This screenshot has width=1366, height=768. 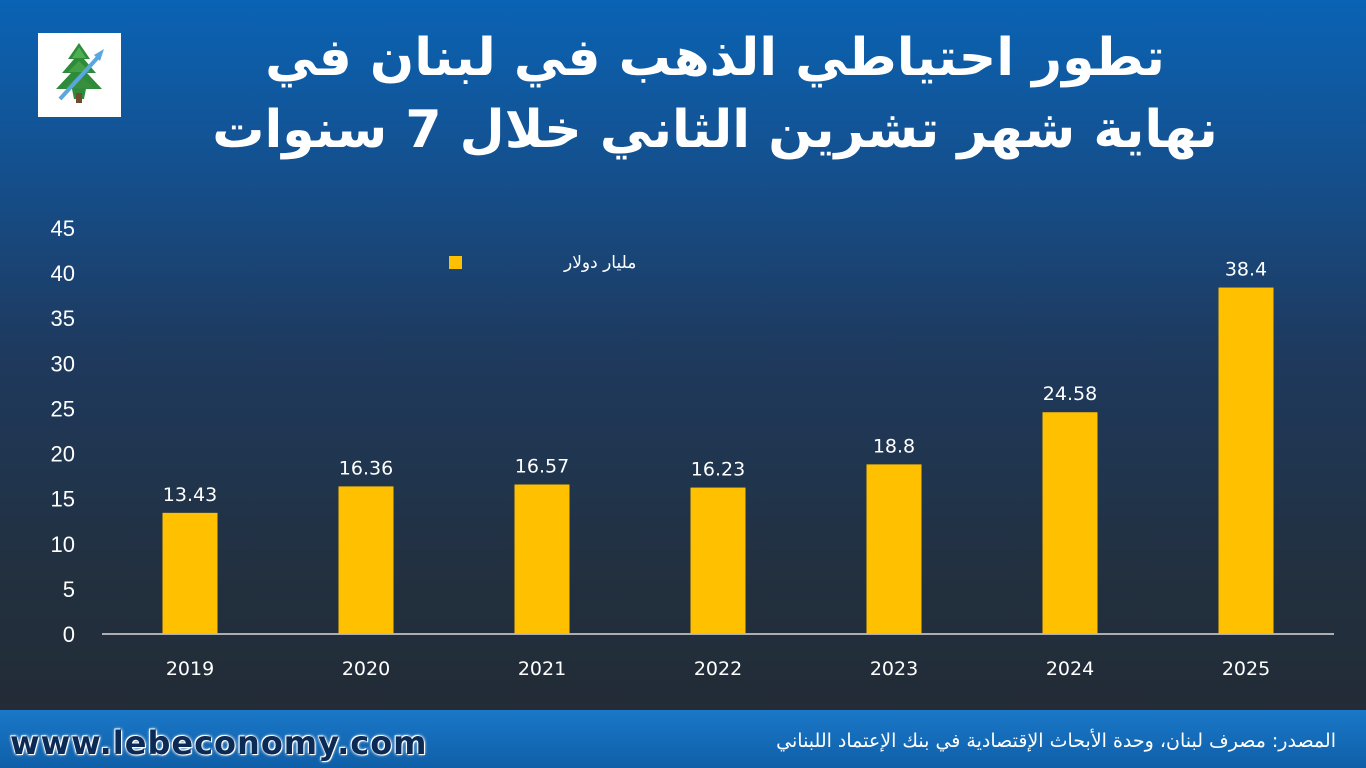 I want to click on website-link: www.lebeconomy.com, so click(x=219, y=743).